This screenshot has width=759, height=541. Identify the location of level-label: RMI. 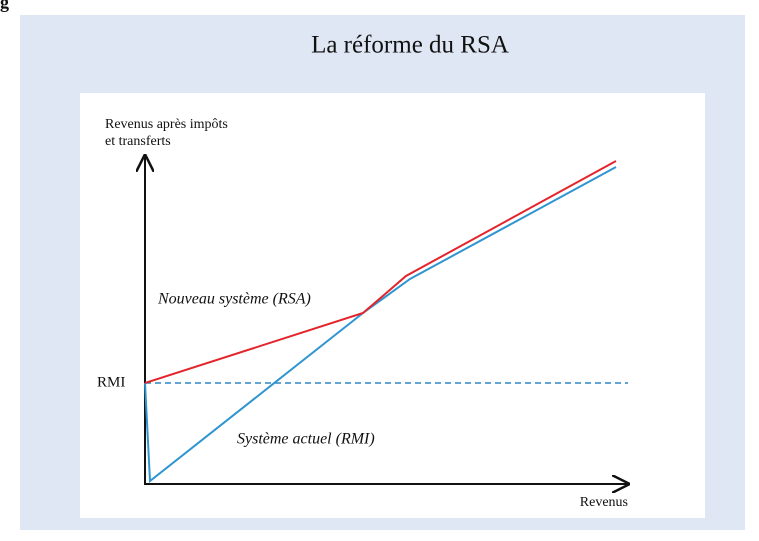
(111, 382).